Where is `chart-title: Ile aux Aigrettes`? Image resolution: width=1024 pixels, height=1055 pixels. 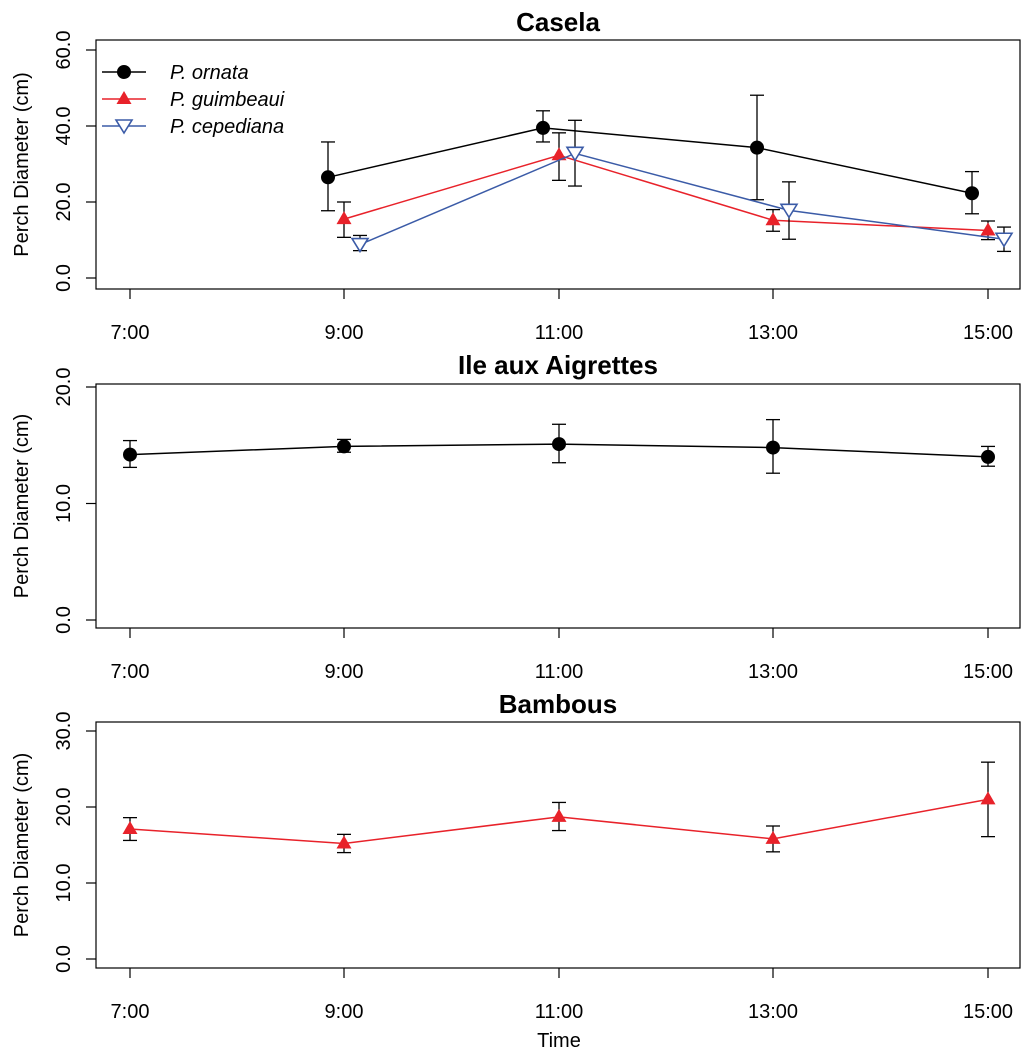 chart-title: Ile aux Aigrettes is located at coordinates (558, 365).